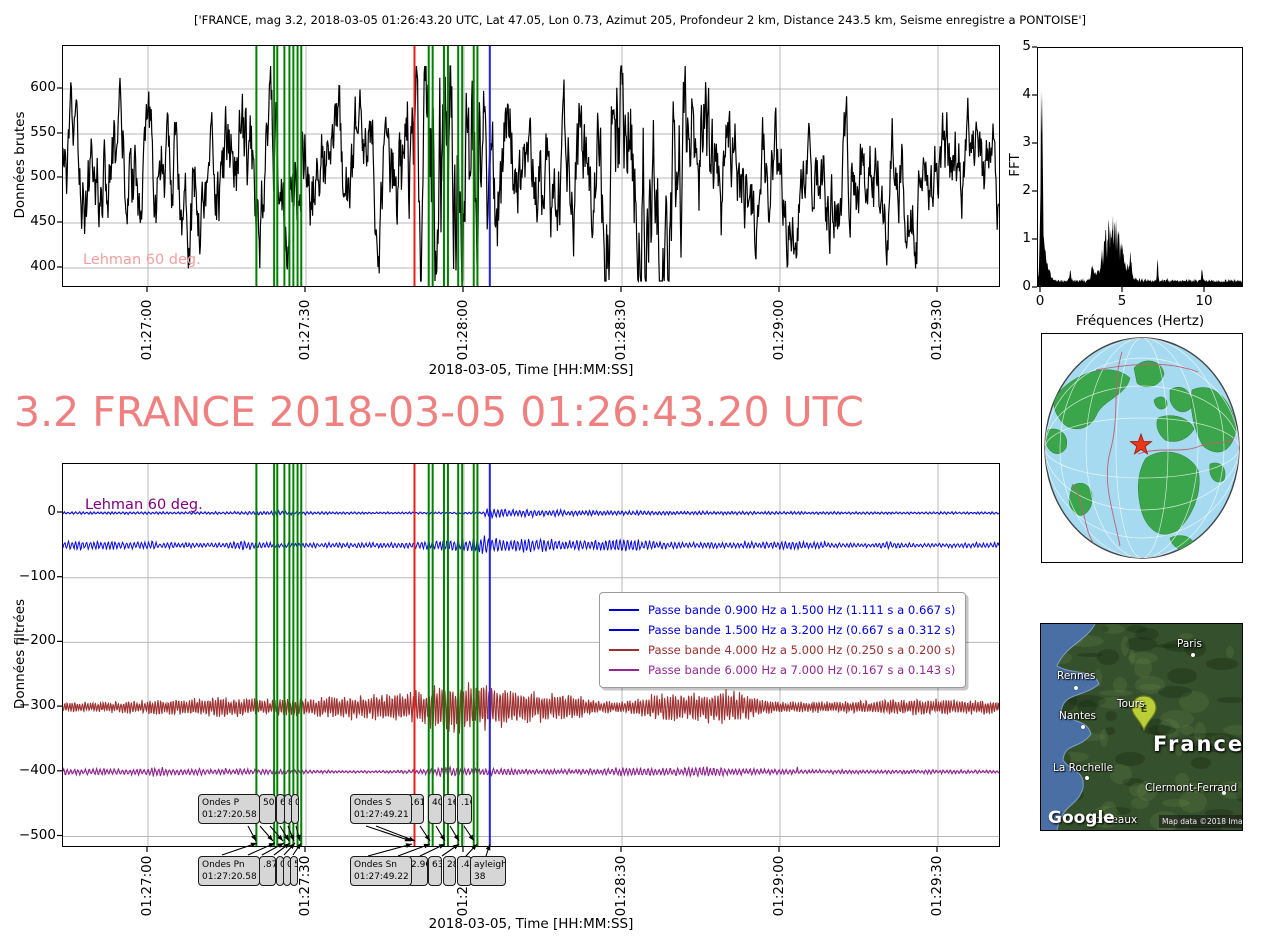  I want to click on fft-plot, so click(1140, 167).